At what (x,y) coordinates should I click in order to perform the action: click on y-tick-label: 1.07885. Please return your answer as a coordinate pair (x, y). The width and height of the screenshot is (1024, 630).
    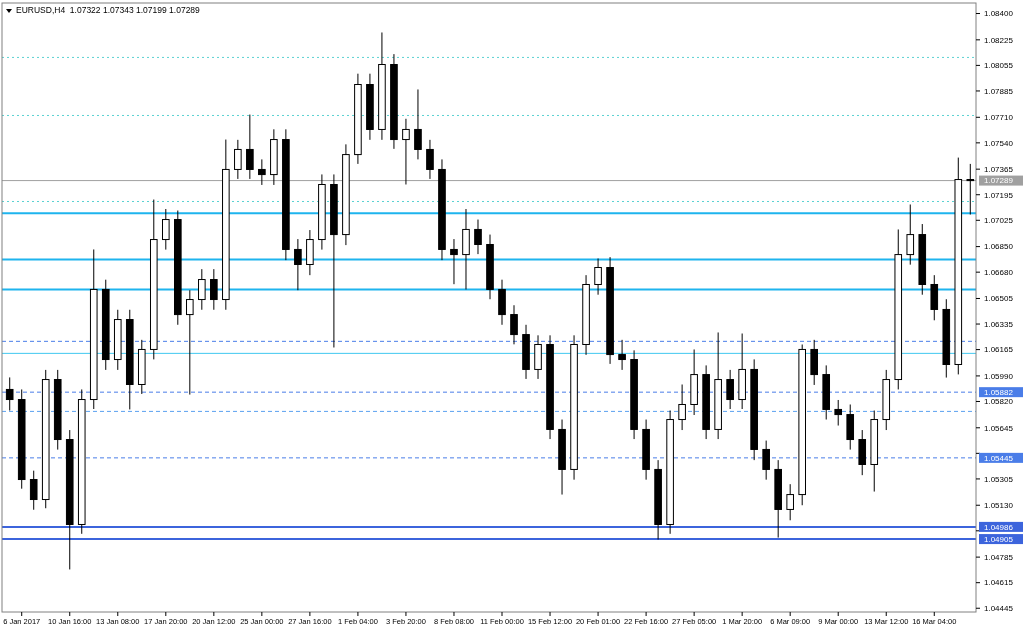
    Looking at the image, I should click on (999, 91).